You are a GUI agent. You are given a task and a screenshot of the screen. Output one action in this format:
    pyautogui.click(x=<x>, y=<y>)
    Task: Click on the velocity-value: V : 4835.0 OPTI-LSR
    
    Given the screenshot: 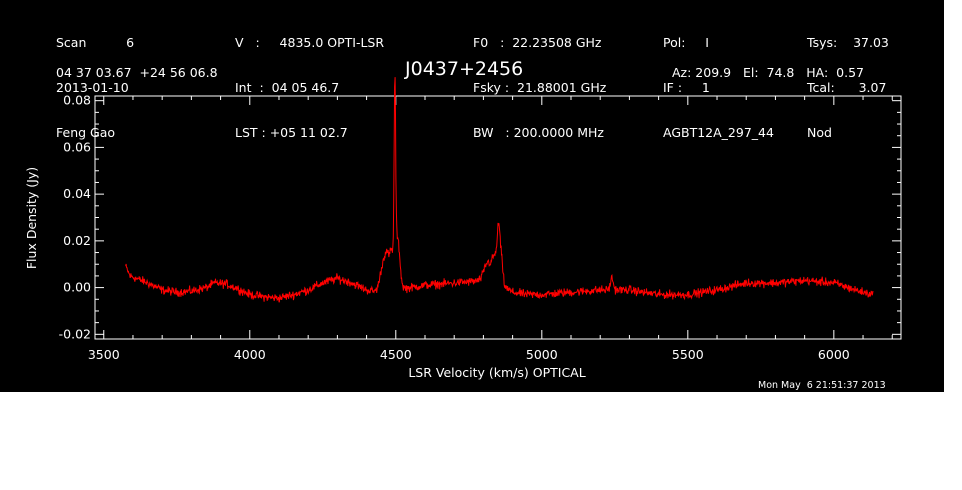 What is the action you would take?
    pyautogui.click(x=310, y=42)
    